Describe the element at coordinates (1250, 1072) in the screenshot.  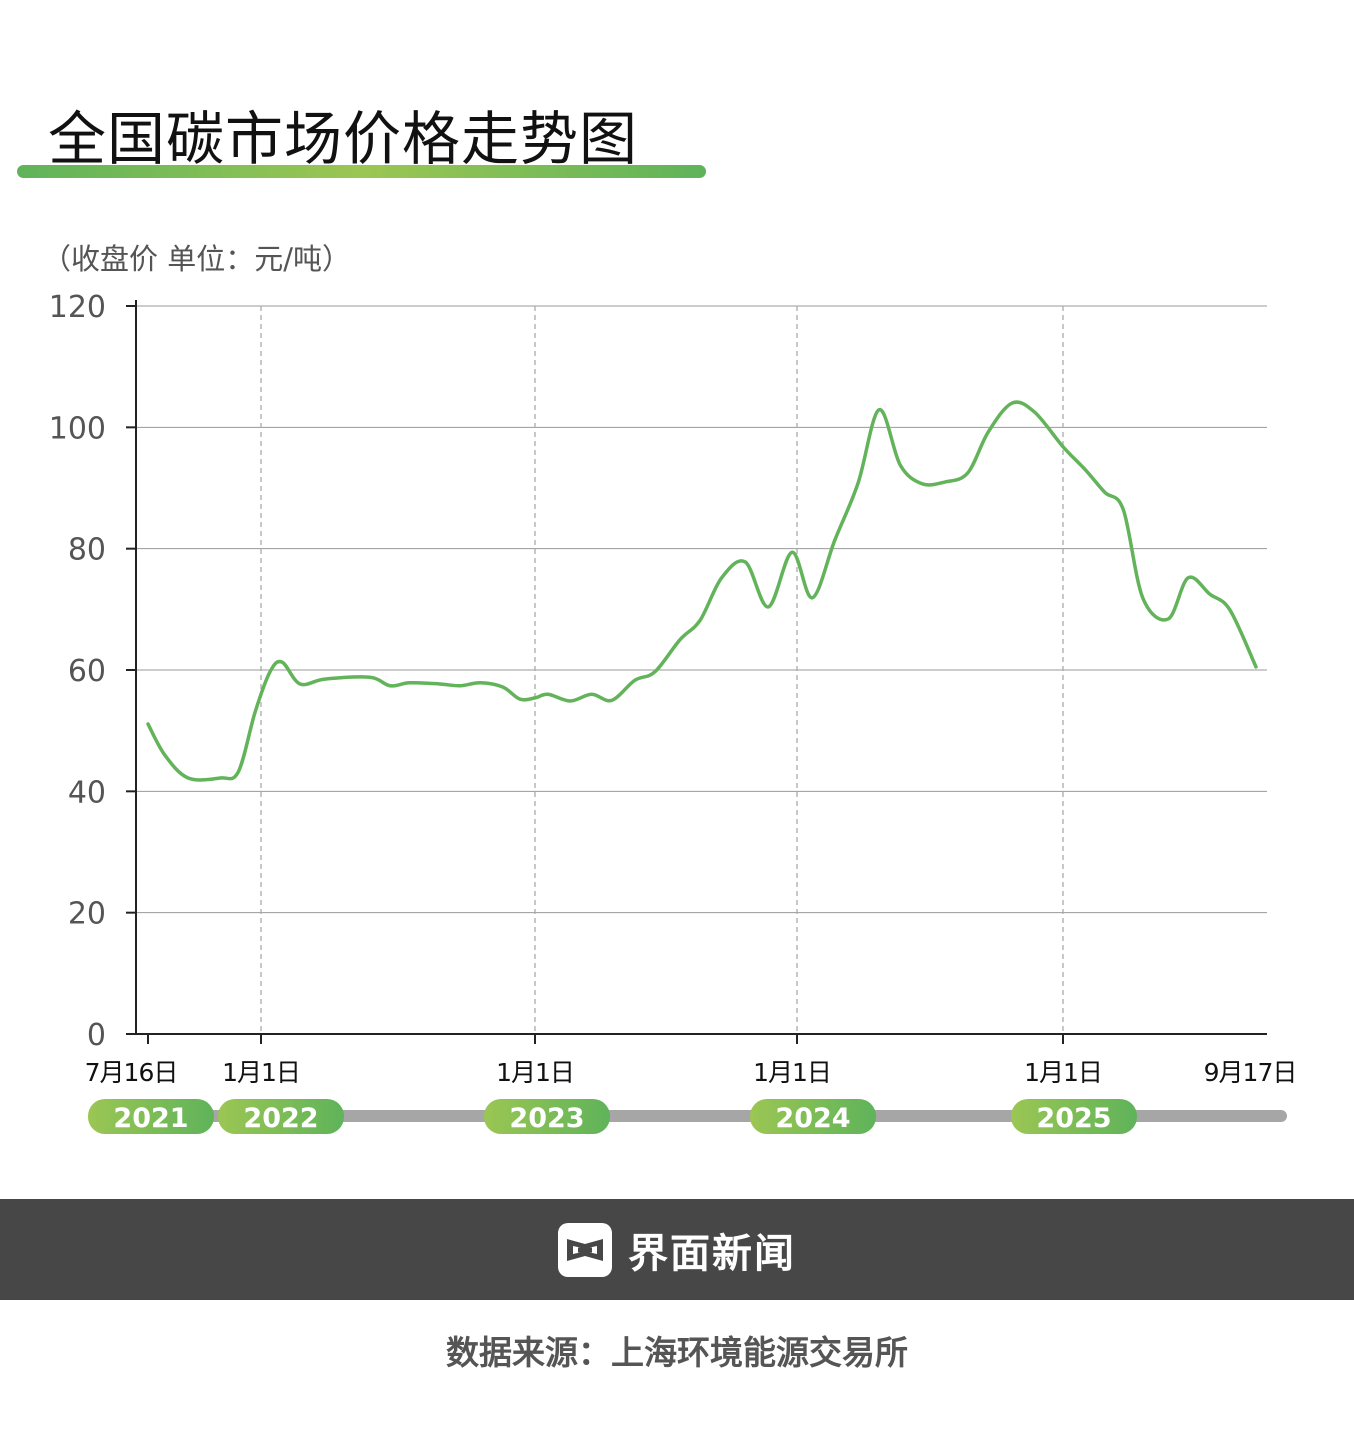
I see `x-tick-label: 9月17日` at that location.